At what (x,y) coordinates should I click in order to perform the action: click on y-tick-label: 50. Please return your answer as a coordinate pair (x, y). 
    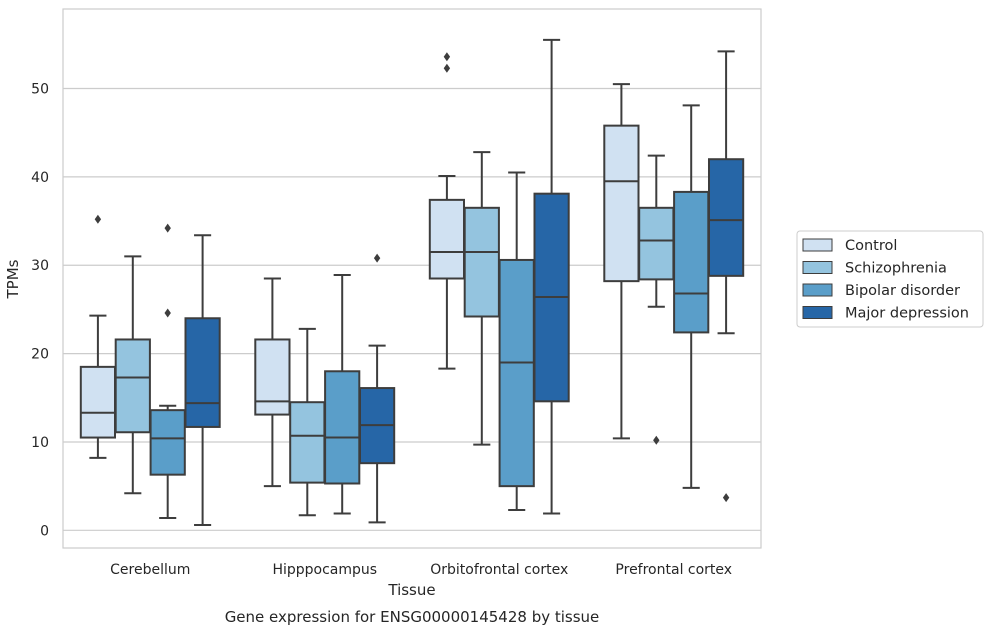
    Looking at the image, I should click on (40, 90).